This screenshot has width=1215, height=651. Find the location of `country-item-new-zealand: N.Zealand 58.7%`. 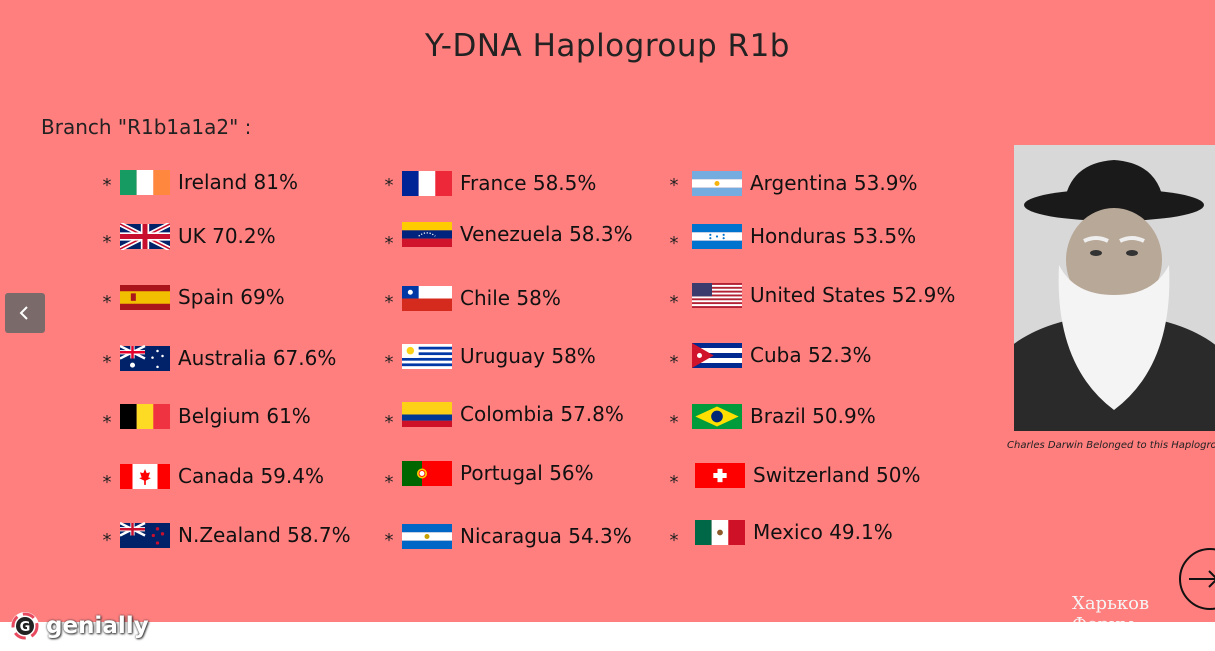

country-item-new-zealand: N.Zealand 58.7% is located at coordinates (235, 535).